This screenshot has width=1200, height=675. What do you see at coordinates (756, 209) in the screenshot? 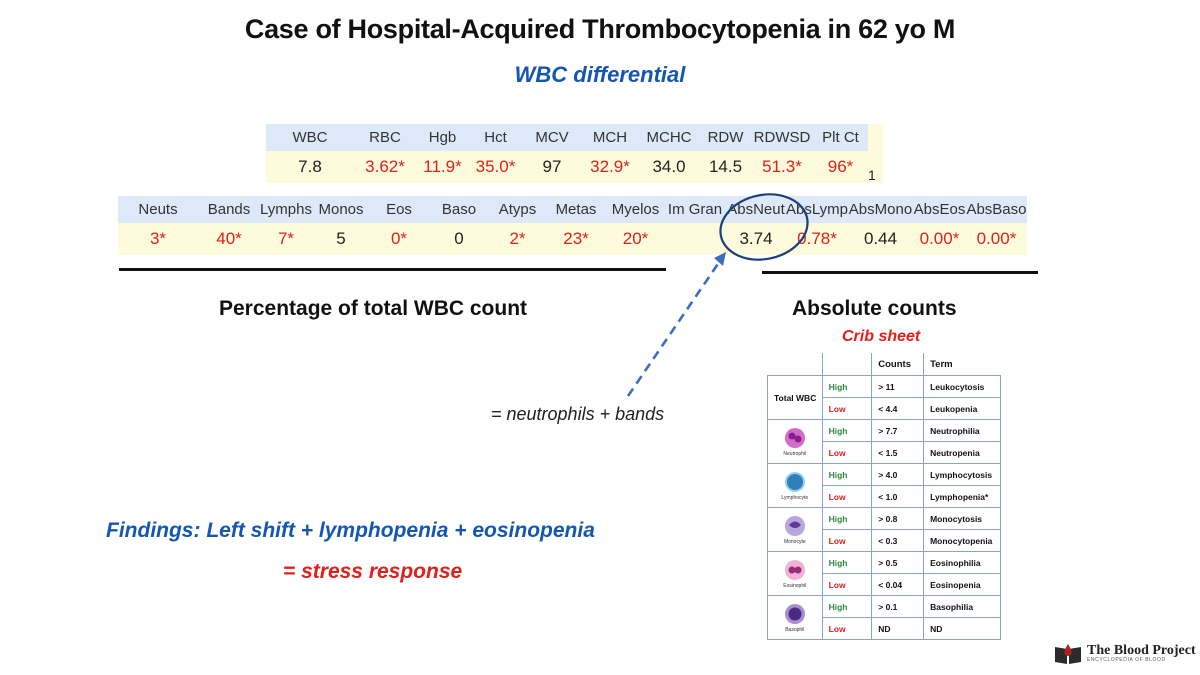
I see `diff-header: AbsNeut` at bounding box center [756, 209].